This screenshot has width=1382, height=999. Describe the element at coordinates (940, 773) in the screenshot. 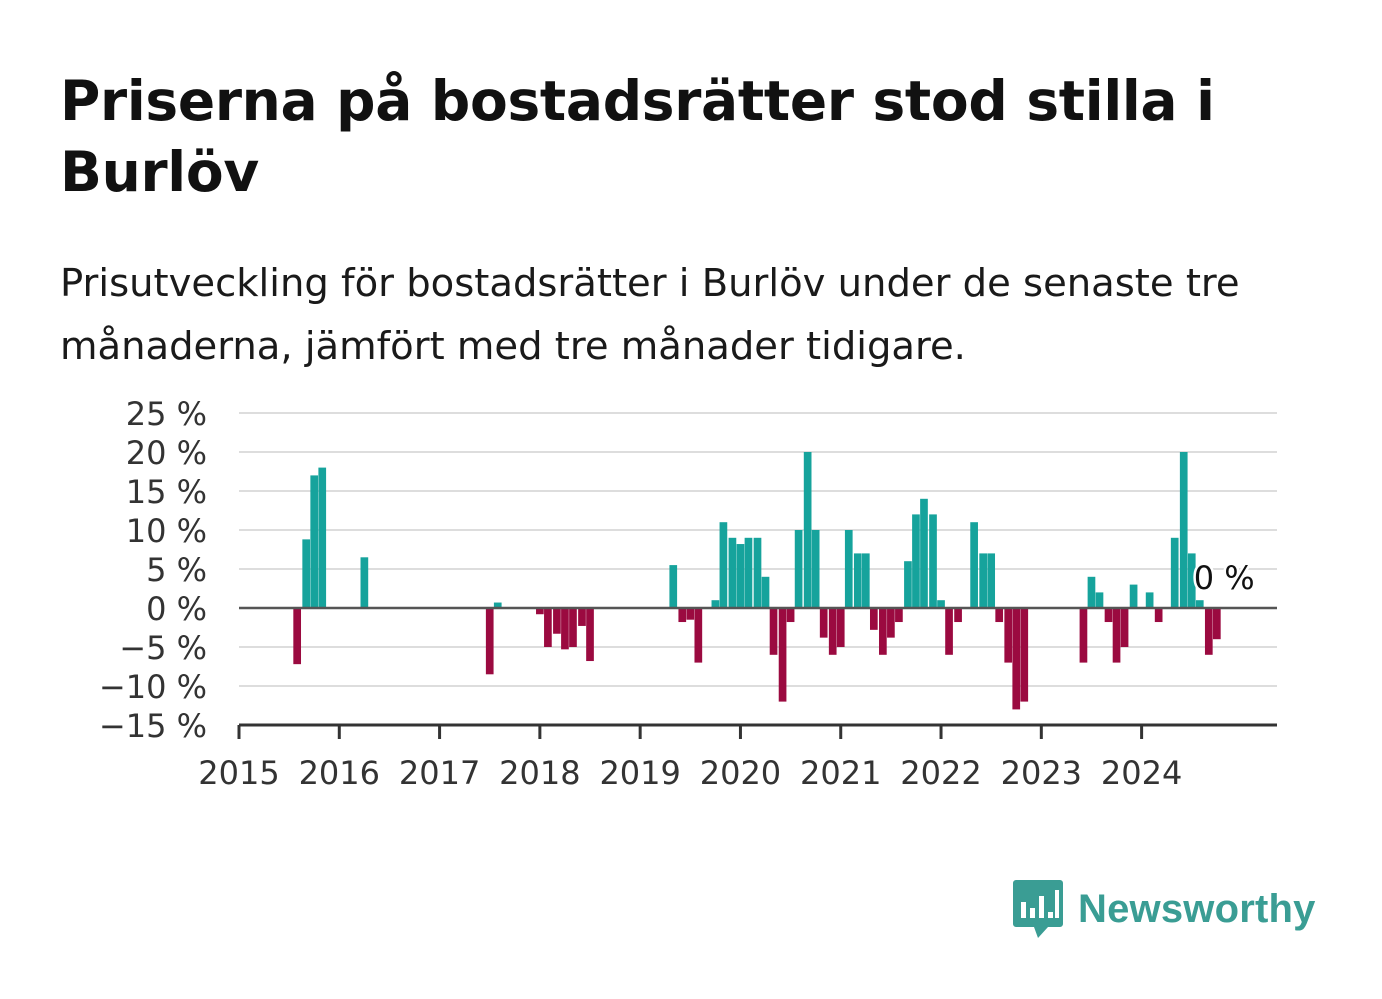

I see `x-tick-label: 2022` at that location.